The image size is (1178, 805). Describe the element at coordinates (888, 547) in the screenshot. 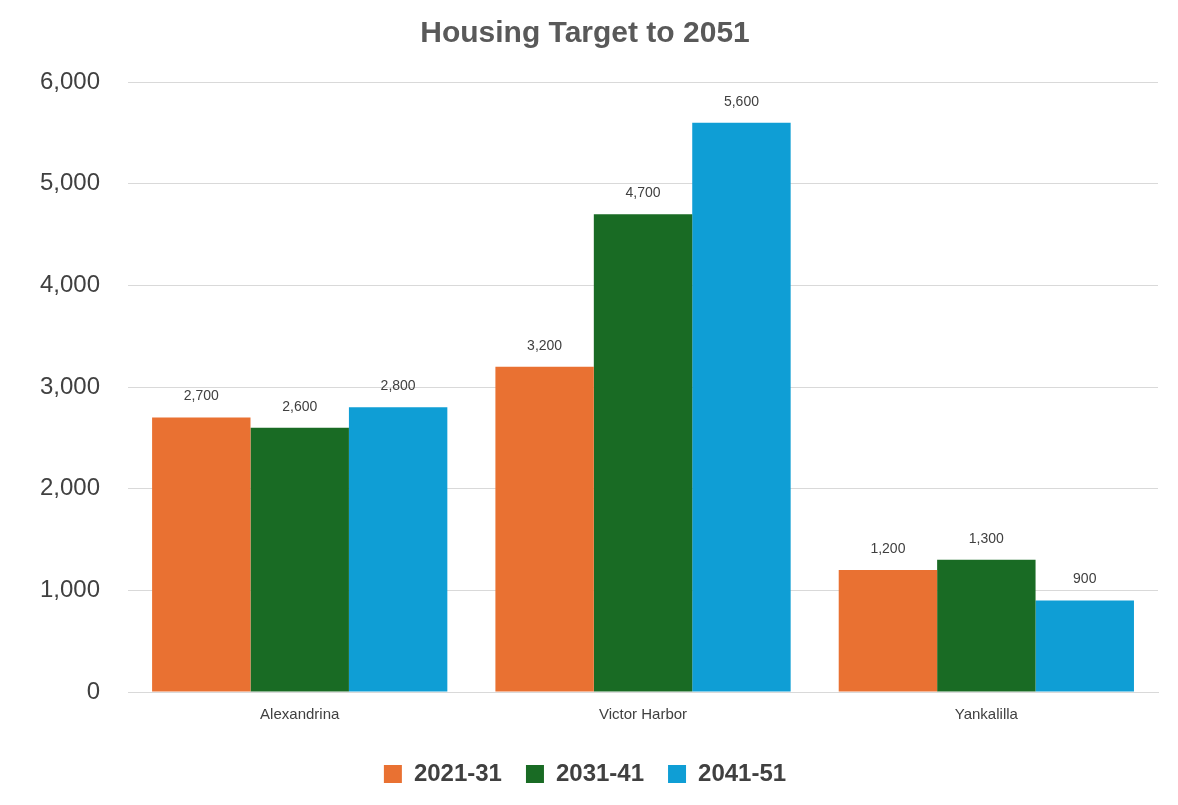

I see `data-label: 1,200` at that location.